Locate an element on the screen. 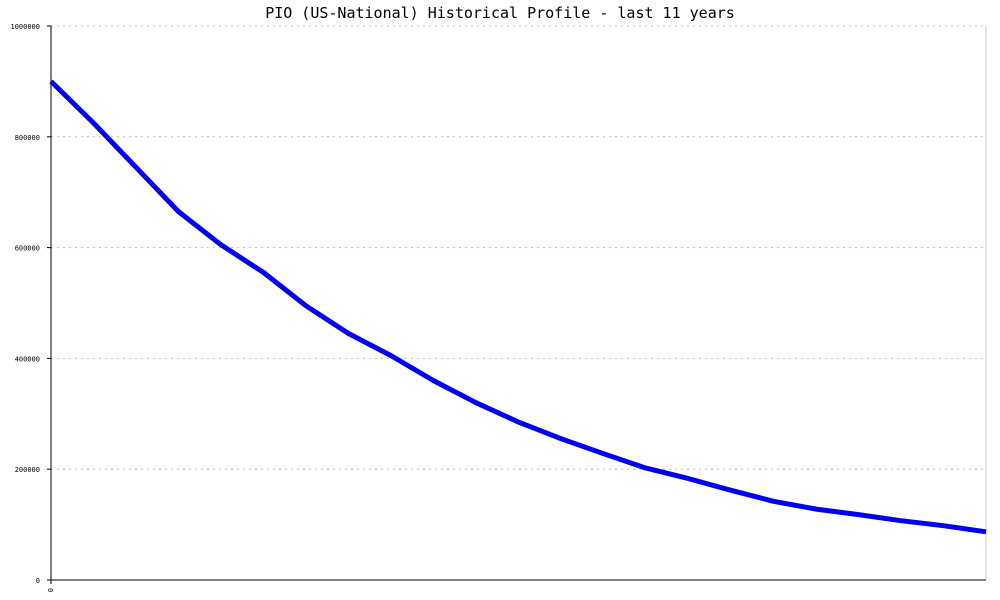 This screenshot has width=1000, height=600. tick-labels: 0 200000 400000 600000 800000 1000000 0 is located at coordinates (32, 307).